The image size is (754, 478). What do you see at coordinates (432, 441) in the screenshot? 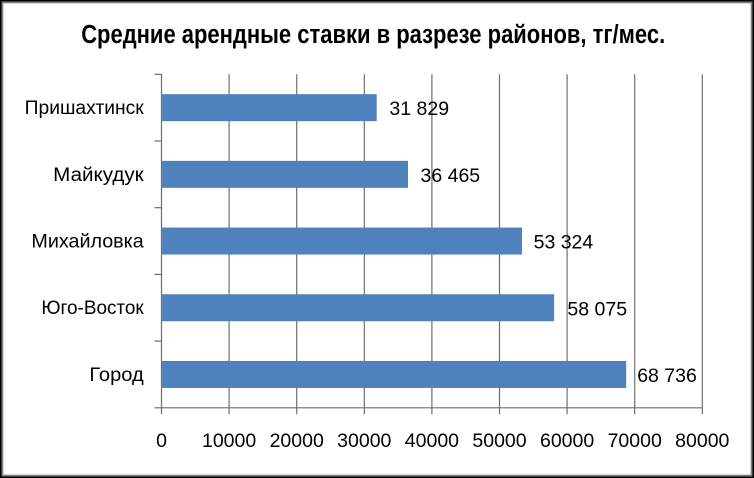
I see `svg-text: 40000` at bounding box center [432, 441].